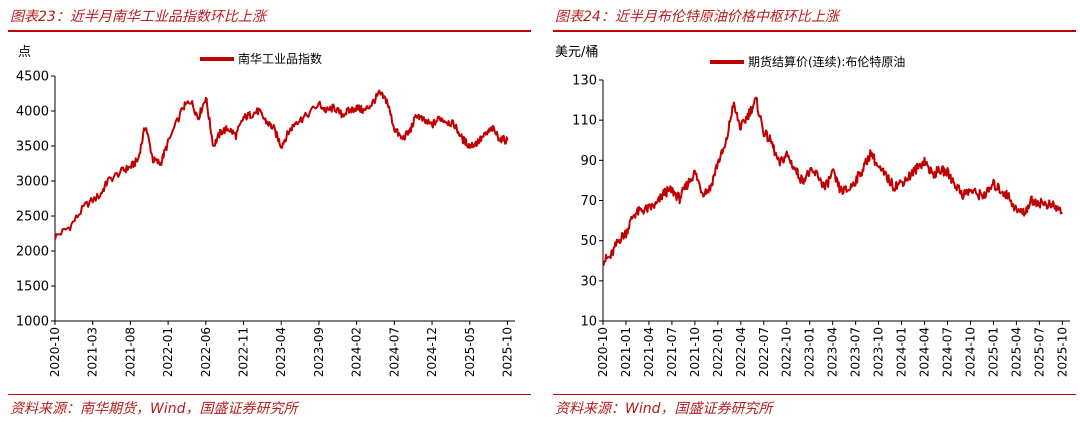 This screenshot has height=428, width=1080. Describe the element at coordinates (432, 352) in the screenshot. I see `x-tick-label: 2024-12` at that location.